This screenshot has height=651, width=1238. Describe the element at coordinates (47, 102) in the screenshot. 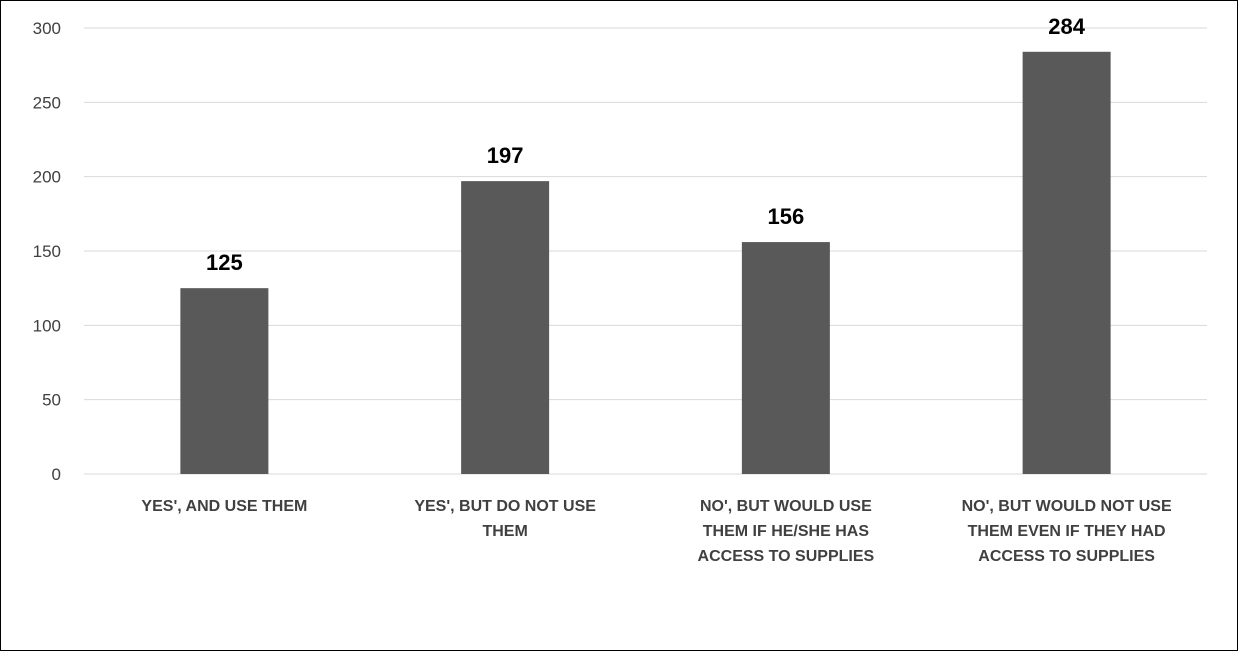

I see `y-tick-label: 250` at that location.